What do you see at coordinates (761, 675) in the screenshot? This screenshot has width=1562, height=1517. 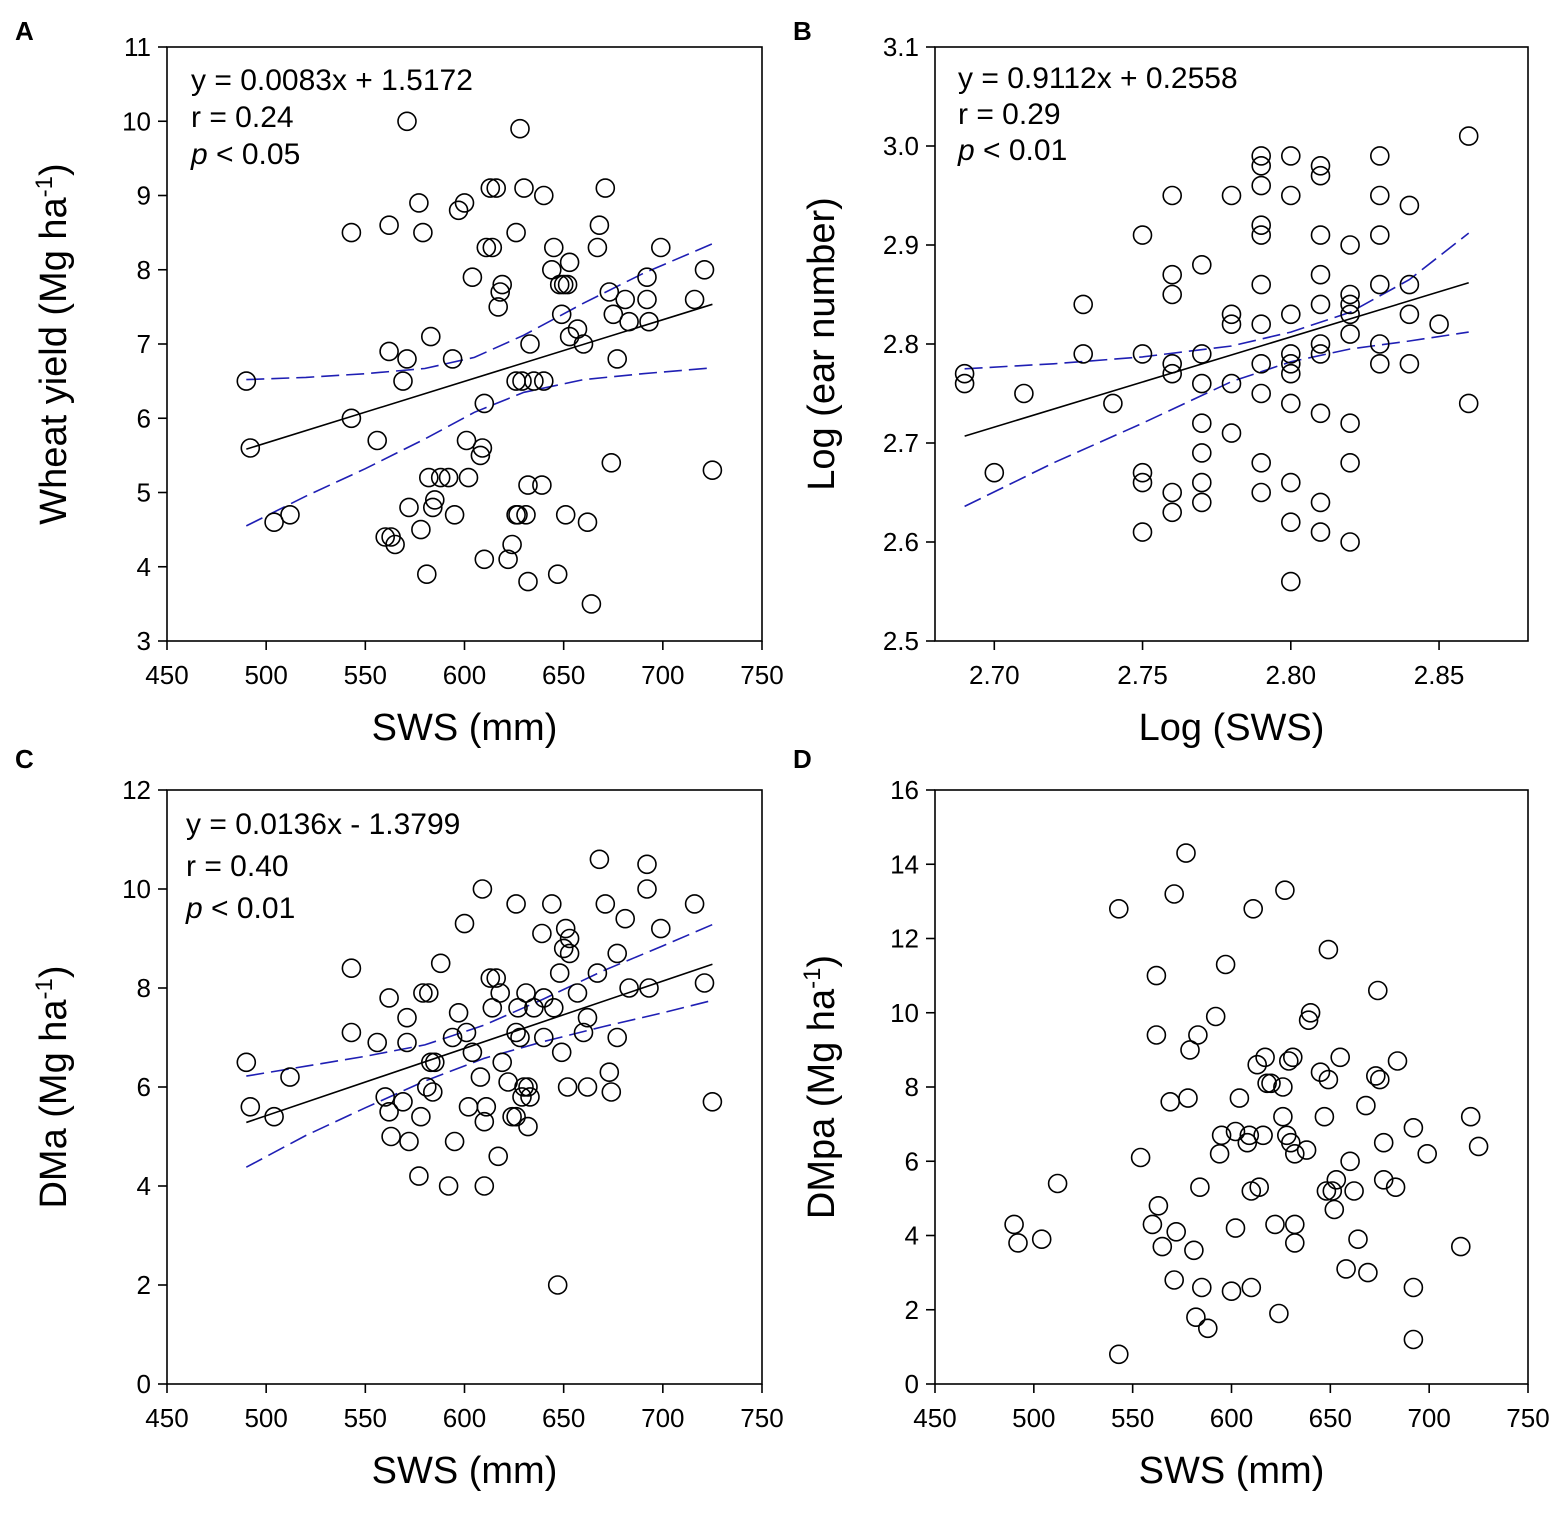 I see `x-tick-label: 750` at bounding box center [761, 675].